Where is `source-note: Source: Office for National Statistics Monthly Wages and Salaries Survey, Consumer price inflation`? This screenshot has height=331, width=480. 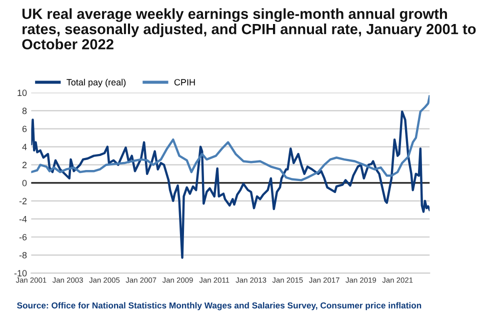
source-note: Source: Office for National Statistics Monthly Wages and Salaries Survey, Consumer price inflation is located at coordinates (219, 306).